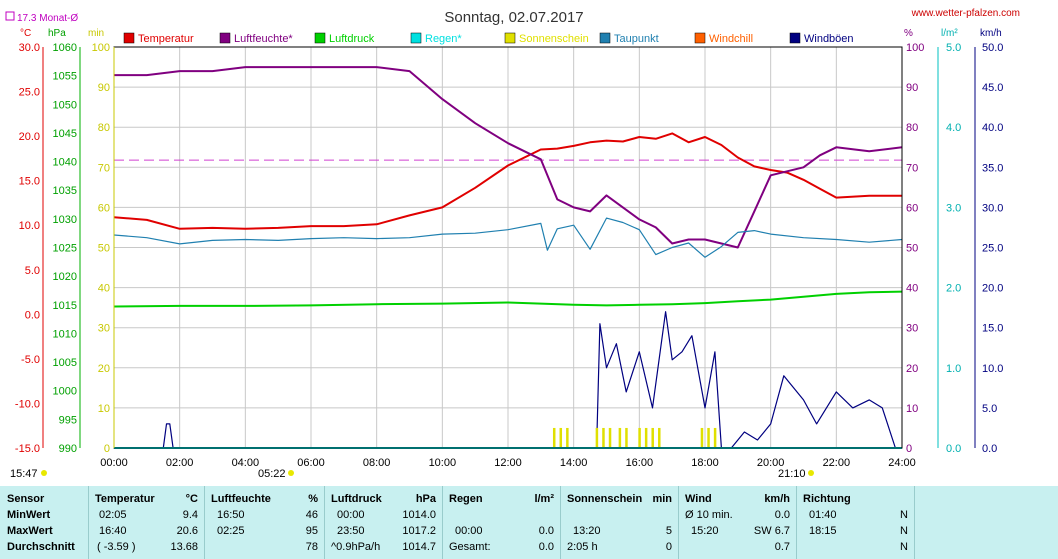 The height and width of the screenshot is (559, 1058). I want to click on press-max-time: 23:50, so click(351, 531).